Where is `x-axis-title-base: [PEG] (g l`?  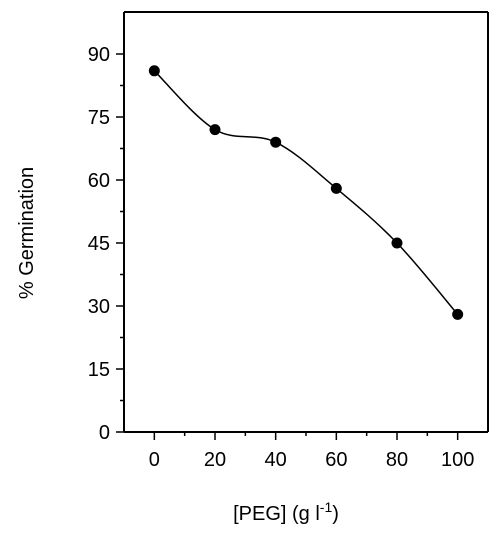 x-axis-title-base: [PEG] (g l is located at coordinates (276, 514).